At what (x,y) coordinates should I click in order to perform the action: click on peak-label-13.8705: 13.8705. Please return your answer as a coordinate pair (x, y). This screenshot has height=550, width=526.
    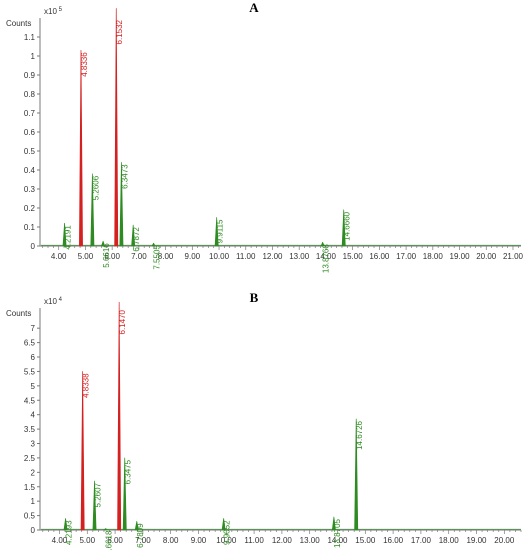
    Looking at the image, I should click on (337, 532).